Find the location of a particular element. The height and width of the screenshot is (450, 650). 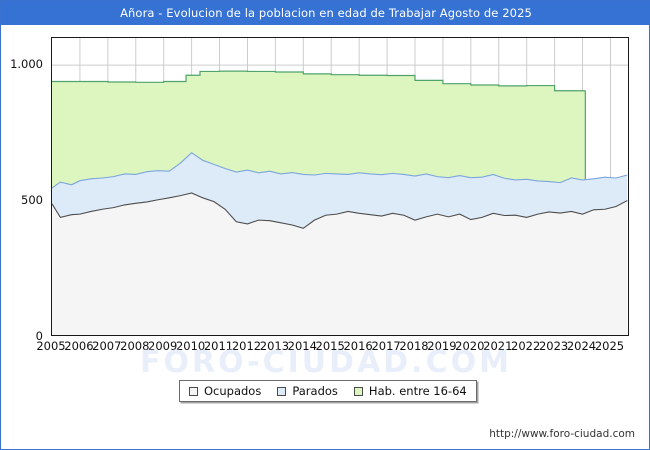

chart-legend: Ocupados Parados Hab. entre 16-64 is located at coordinates (328, 391).